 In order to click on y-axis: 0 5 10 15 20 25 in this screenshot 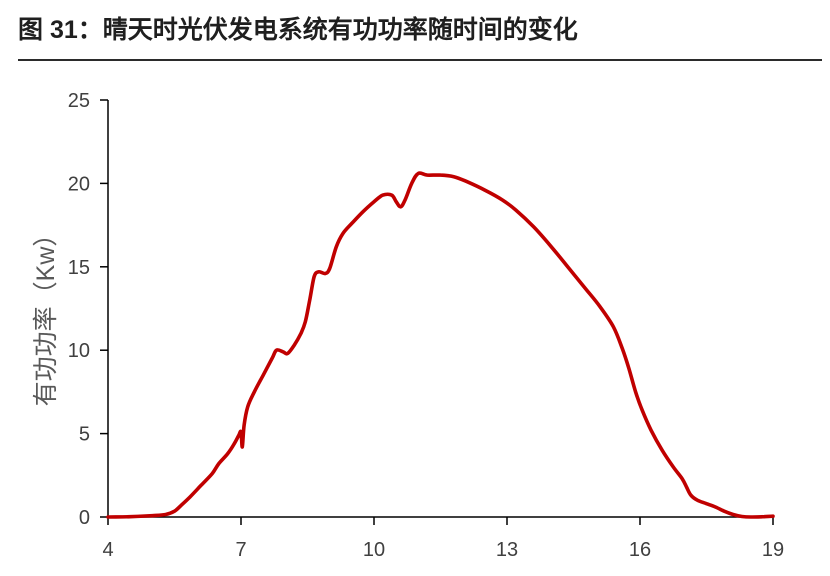, I will do `click(88, 309)`.